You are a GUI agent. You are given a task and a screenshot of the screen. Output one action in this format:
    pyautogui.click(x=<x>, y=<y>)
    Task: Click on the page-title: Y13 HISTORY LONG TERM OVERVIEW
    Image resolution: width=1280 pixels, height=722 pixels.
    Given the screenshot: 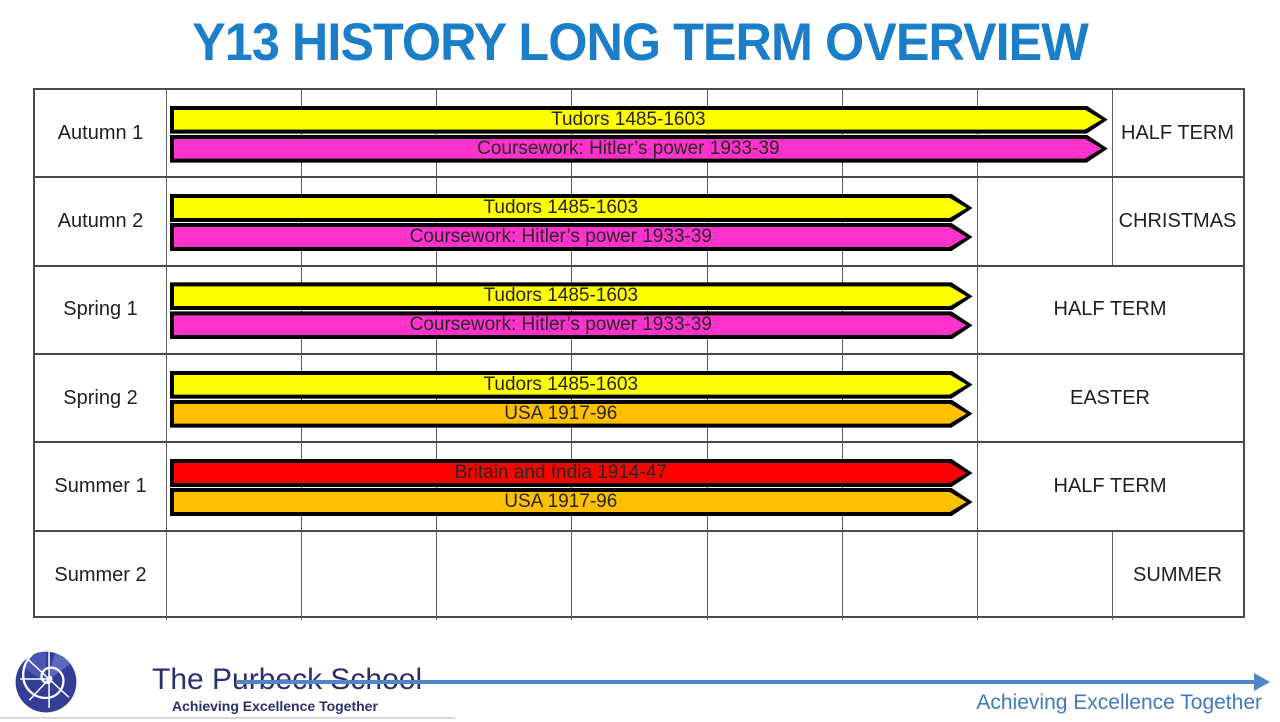 What is the action you would take?
    pyautogui.click(x=640, y=42)
    